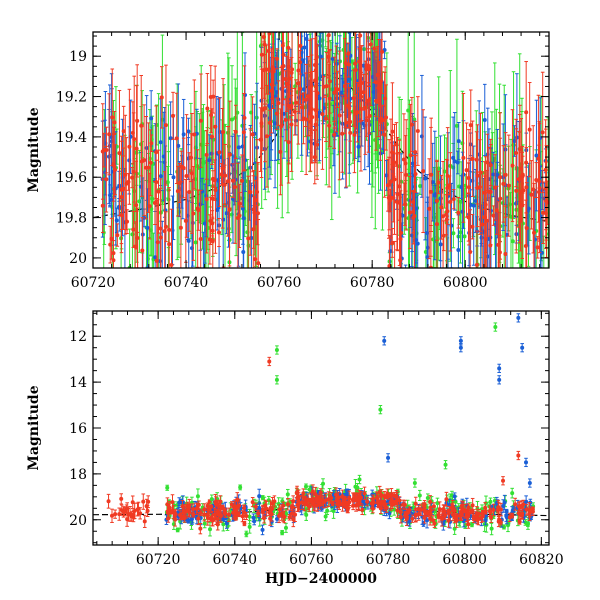  What do you see at coordinates (465, 283) in the screenshot?
I see `x-tick-label: 60800` at bounding box center [465, 283].